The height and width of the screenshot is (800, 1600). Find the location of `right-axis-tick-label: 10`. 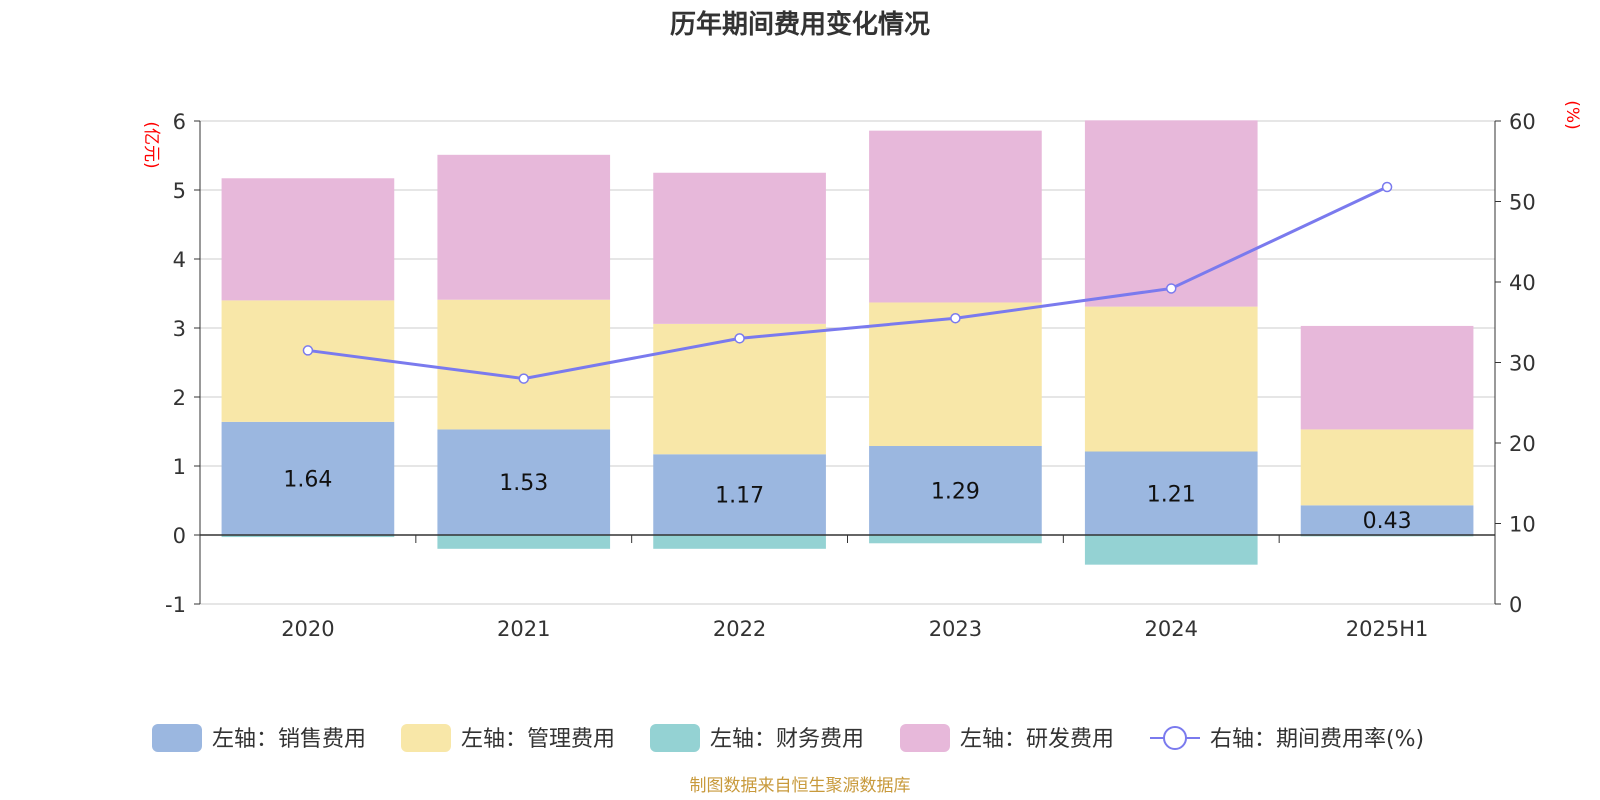

right-axis-tick-label: 10 is located at coordinates (1522, 525).